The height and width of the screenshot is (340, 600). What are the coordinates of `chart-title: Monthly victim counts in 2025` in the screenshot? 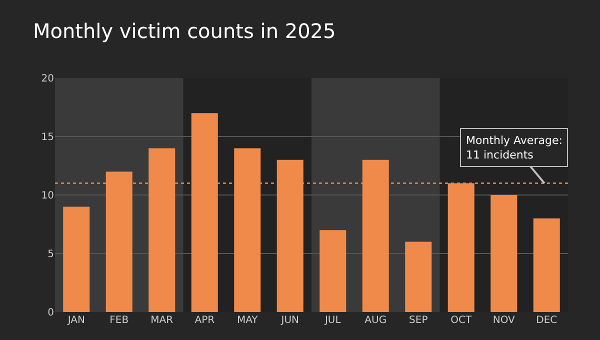 It's located at (184, 30).